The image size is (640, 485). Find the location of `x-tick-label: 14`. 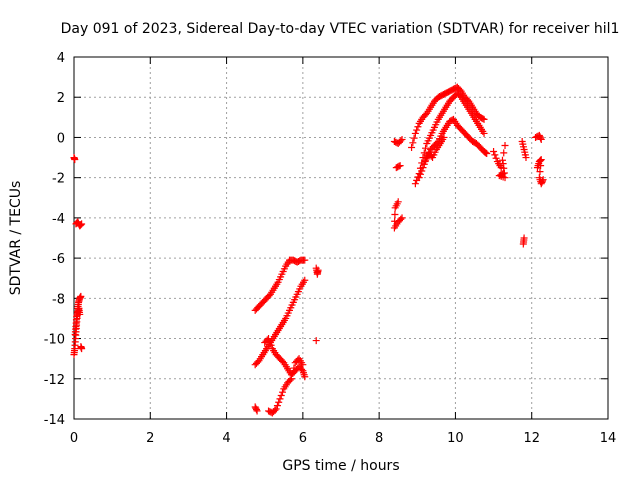

x-tick-label: 14 is located at coordinates (608, 438).